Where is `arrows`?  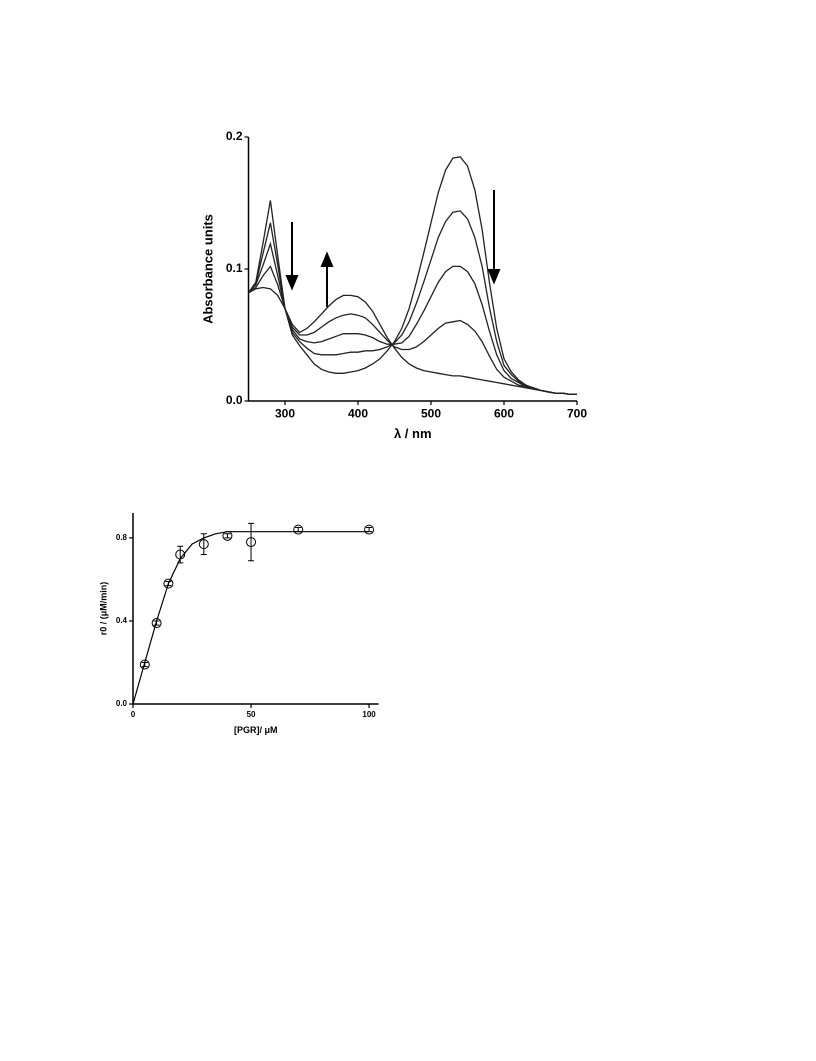
arrows is located at coordinates (393, 248).